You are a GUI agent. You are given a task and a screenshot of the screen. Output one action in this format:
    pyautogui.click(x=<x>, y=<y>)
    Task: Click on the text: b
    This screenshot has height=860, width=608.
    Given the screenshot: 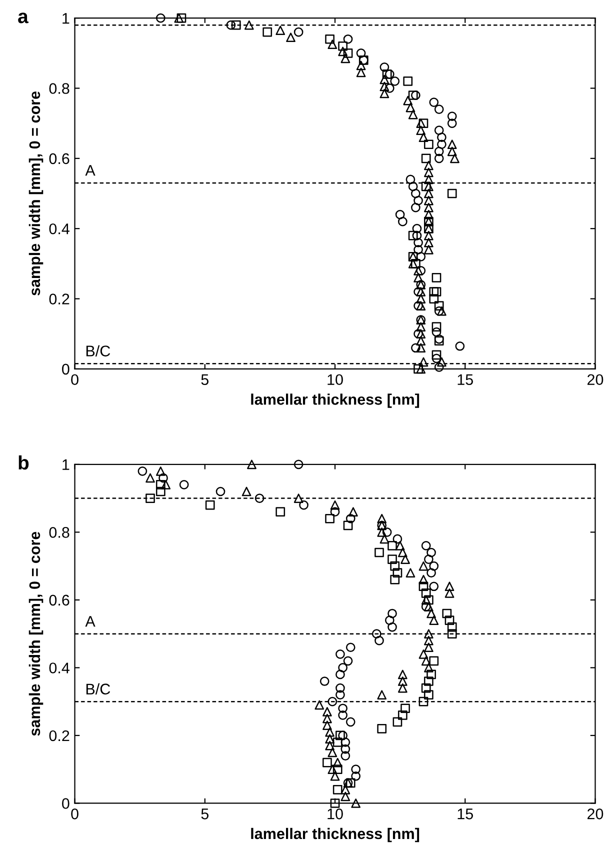 What is the action you would take?
    pyautogui.click(x=23, y=462)
    